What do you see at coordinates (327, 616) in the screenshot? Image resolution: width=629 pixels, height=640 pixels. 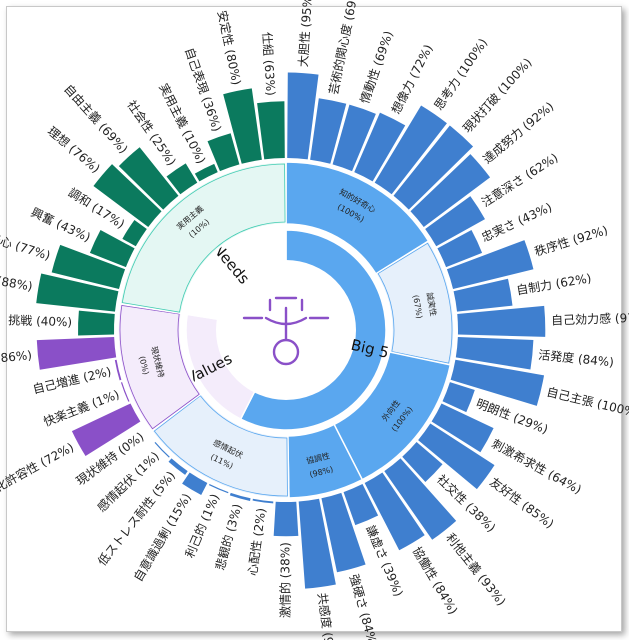 I see `trait-label: 共感度 (97%)` at bounding box center [327, 616].